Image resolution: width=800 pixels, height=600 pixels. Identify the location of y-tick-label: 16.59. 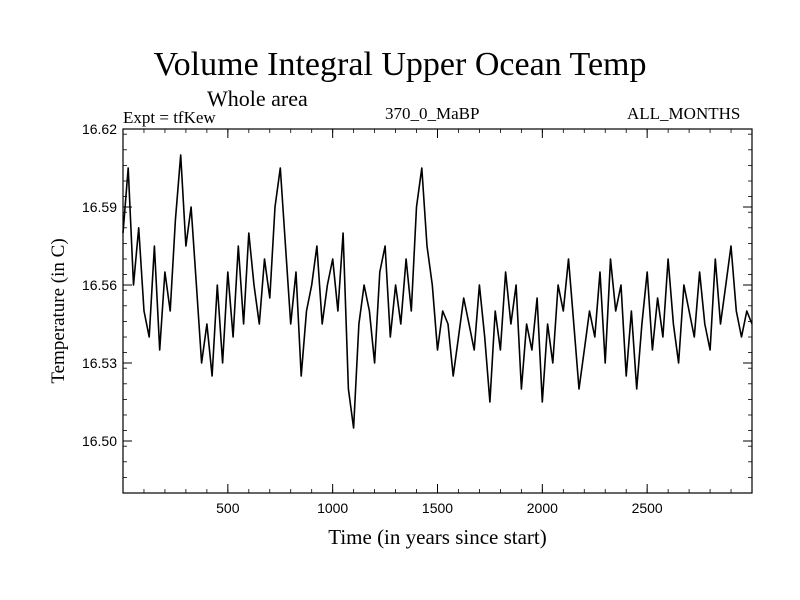
(99, 207).